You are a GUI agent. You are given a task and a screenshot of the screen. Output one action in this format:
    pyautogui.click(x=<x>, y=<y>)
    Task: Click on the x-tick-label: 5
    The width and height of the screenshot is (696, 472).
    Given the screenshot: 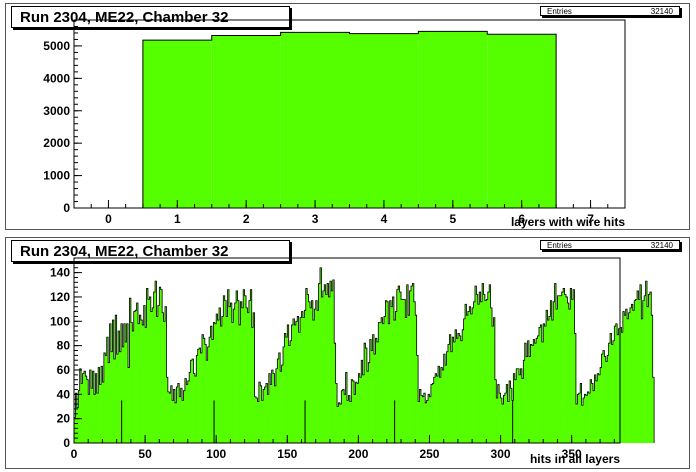 What is the action you would take?
    pyautogui.click(x=452, y=219)
    